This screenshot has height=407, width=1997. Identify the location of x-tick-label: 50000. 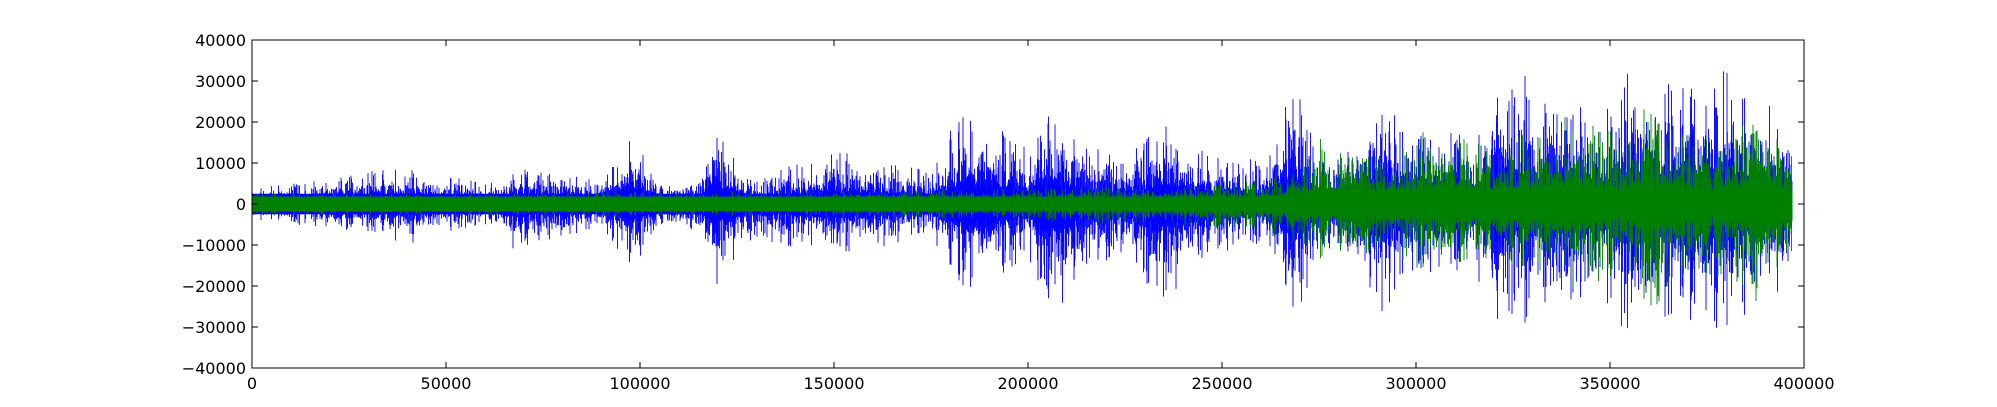
(446, 383).